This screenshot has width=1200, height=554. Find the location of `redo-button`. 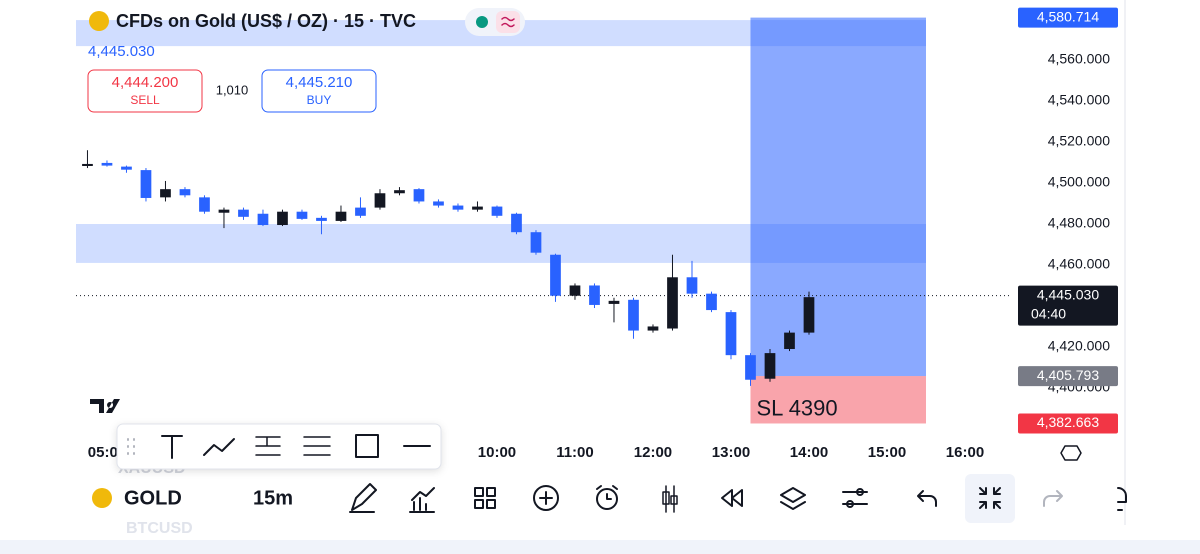

redo-button is located at coordinates (1053, 498).